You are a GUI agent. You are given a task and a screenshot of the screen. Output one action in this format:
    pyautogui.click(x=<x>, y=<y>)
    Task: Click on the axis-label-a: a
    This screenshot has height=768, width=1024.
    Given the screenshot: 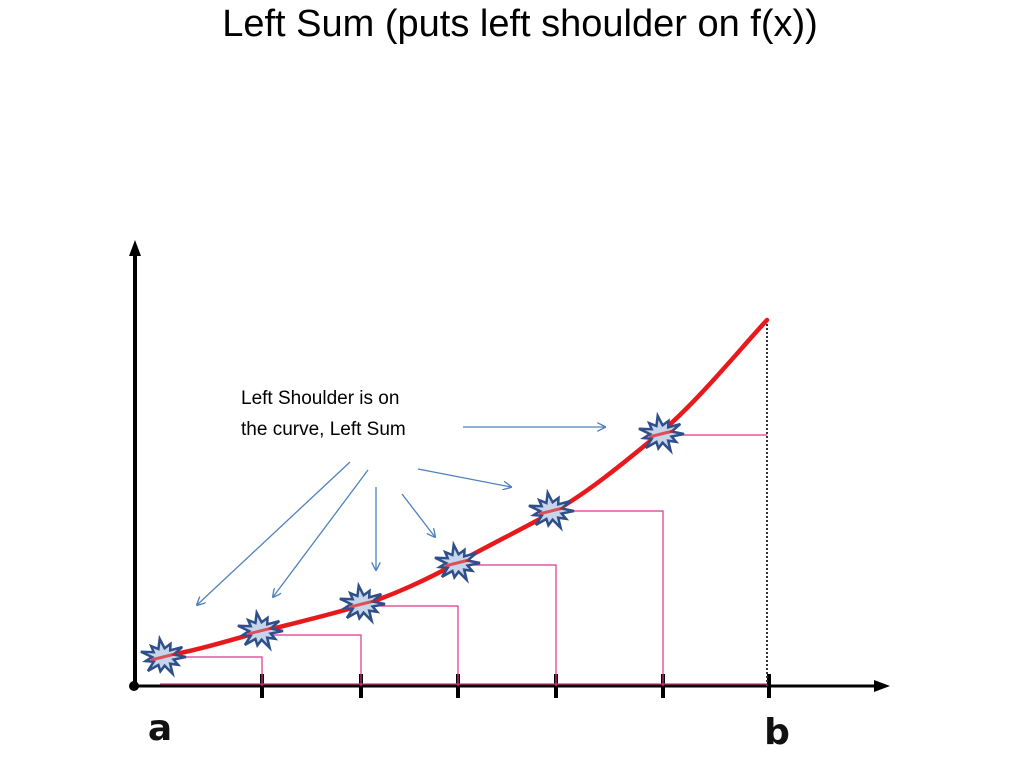 What is the action you would take?
    pyautogui.click(x=160, y=728)
    